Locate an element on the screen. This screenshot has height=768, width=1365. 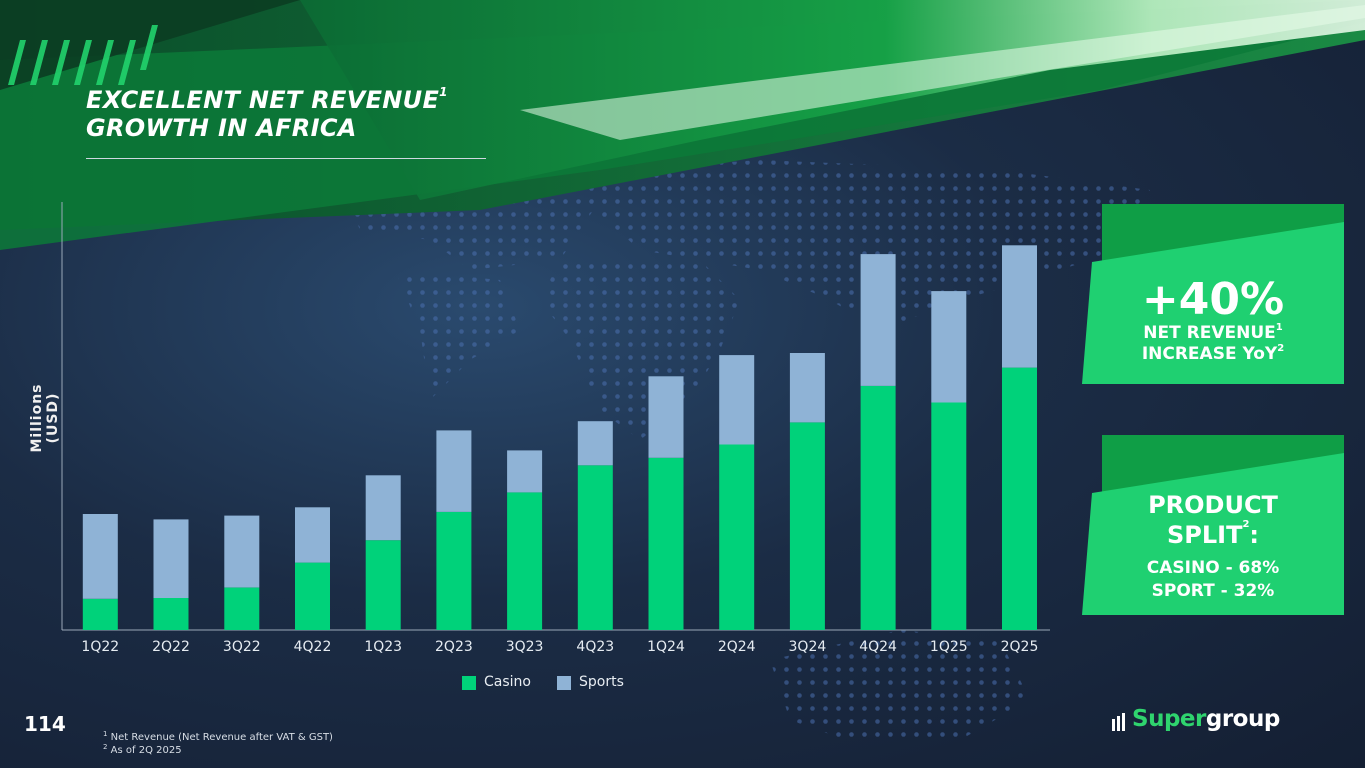
x-tick-label: 2Q25 is located at coordinates (1020, 647).